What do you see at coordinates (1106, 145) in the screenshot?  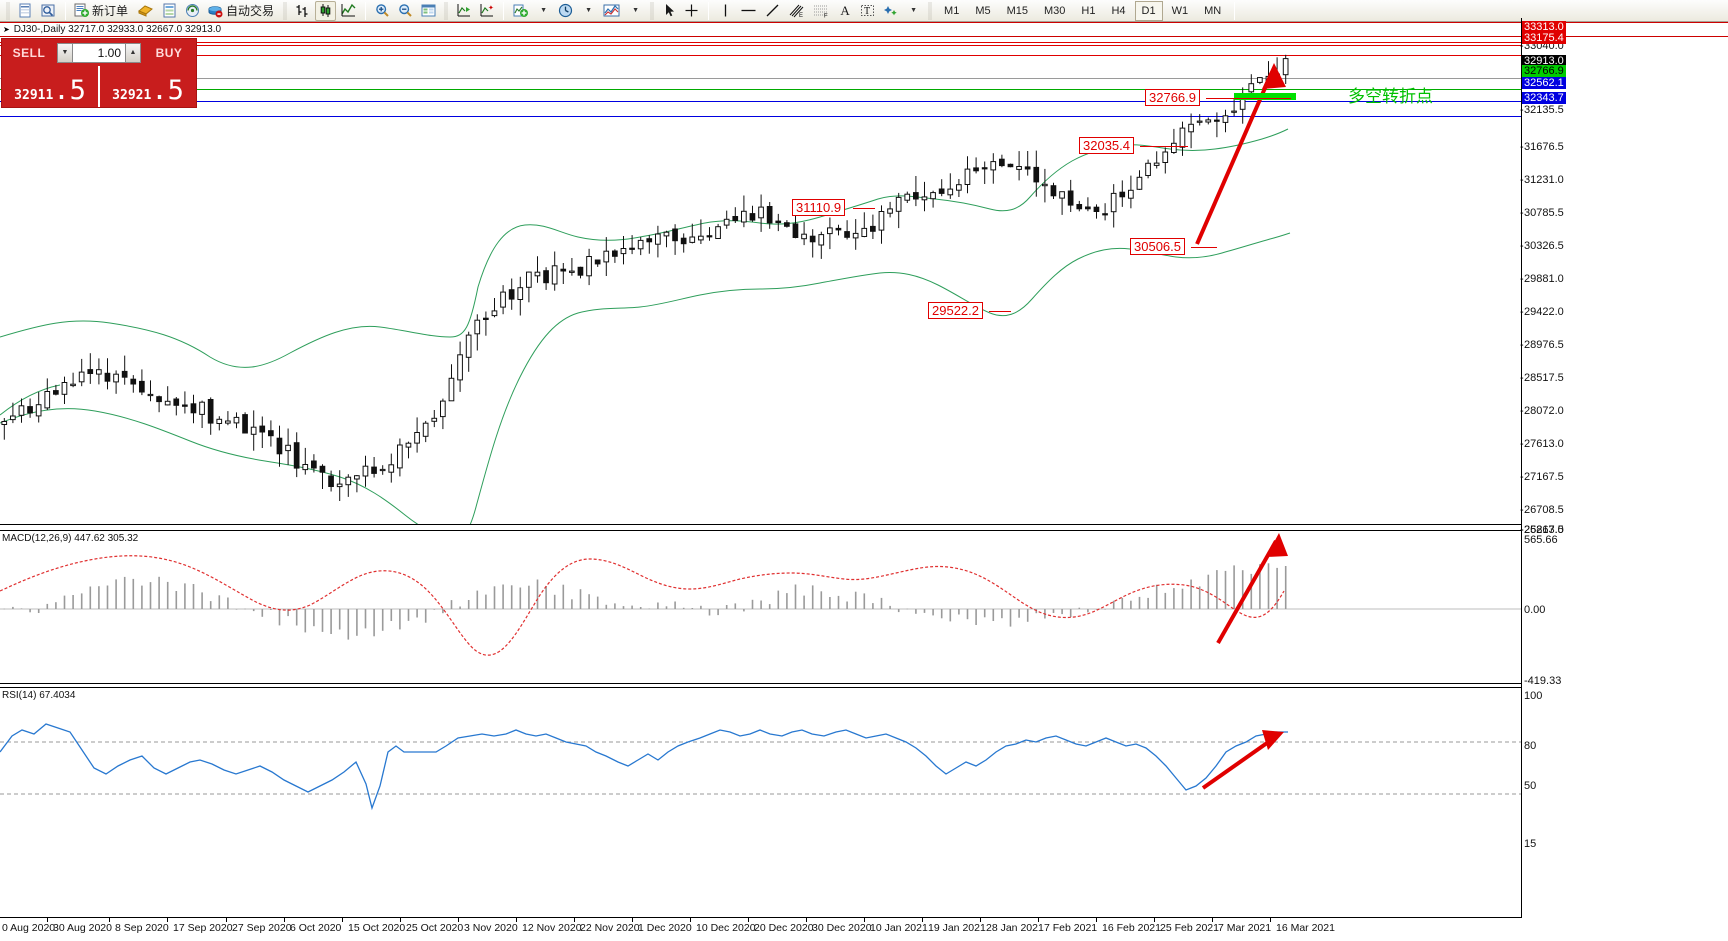 I see `annot-32035: 32035.4` at bounding box center [1106, 145].